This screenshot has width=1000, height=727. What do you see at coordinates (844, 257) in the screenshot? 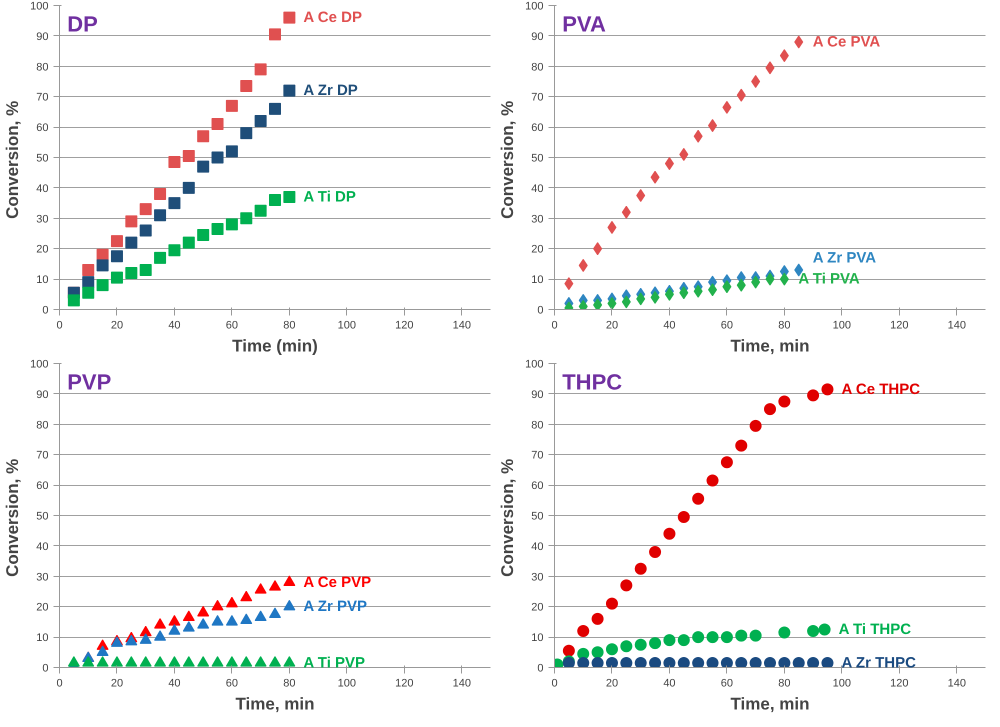
I see `series-label: A Zr PVA` at bounding box center [844, 257].